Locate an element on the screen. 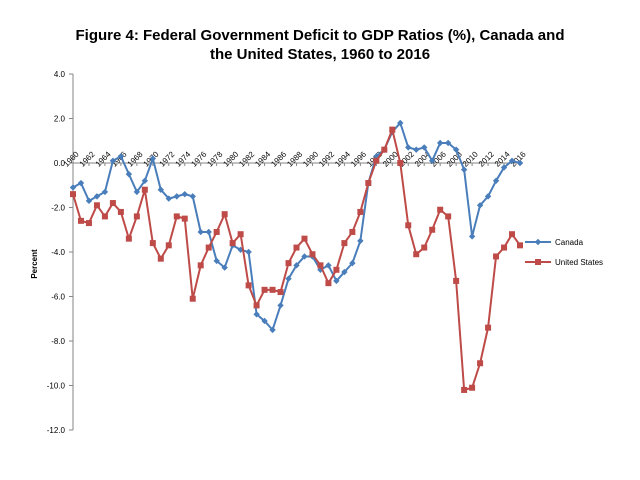 The width and height of the screenshot is (640, 480). x-tick-label: 1962 is located at coordinates (87, 158).